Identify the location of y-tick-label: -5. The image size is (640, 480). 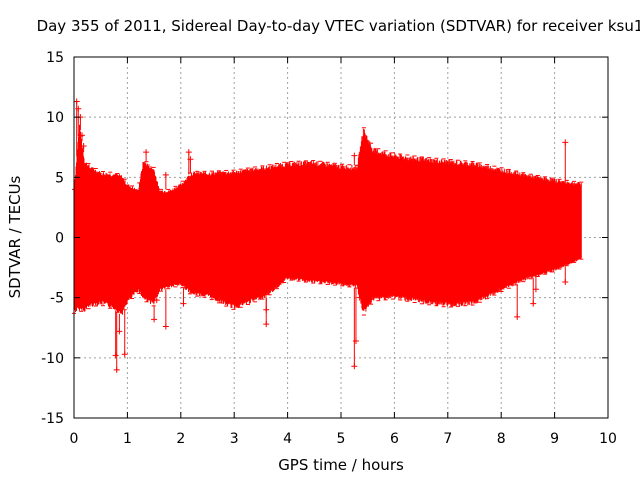
(57, 299).